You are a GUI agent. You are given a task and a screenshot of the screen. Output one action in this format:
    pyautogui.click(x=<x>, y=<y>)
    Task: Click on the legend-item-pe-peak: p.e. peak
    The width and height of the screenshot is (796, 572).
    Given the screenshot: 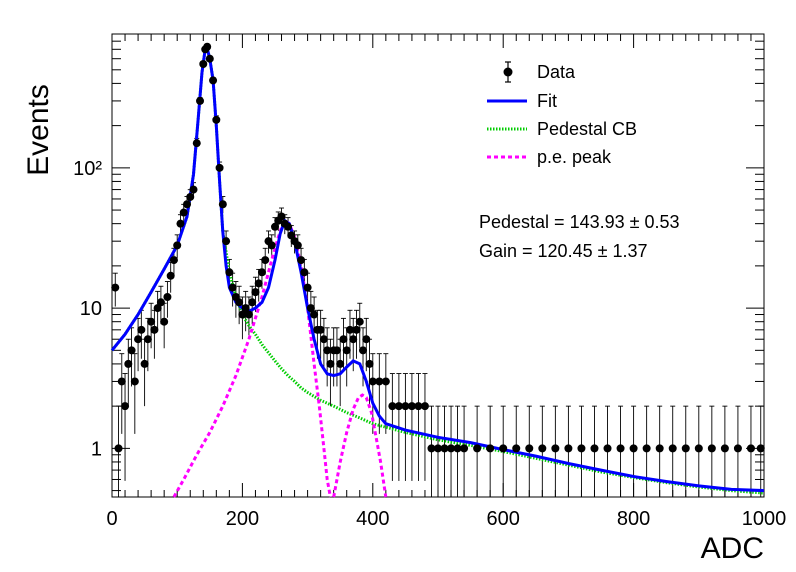 What is the action you would take?
    pyautogui.click(x=549, y=157)
    